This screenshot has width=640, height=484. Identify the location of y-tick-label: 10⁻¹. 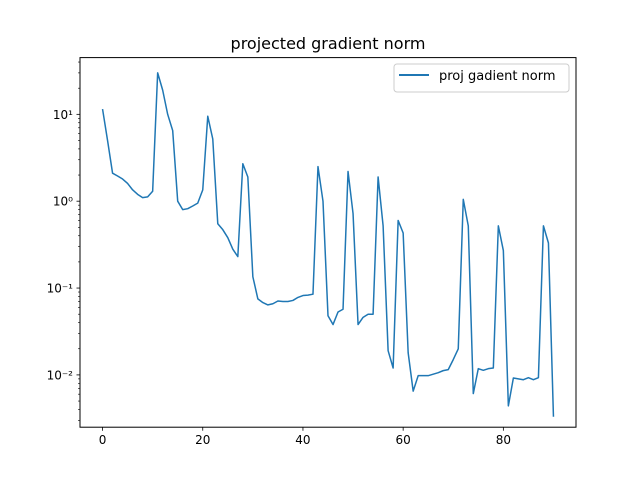
(60, 289).